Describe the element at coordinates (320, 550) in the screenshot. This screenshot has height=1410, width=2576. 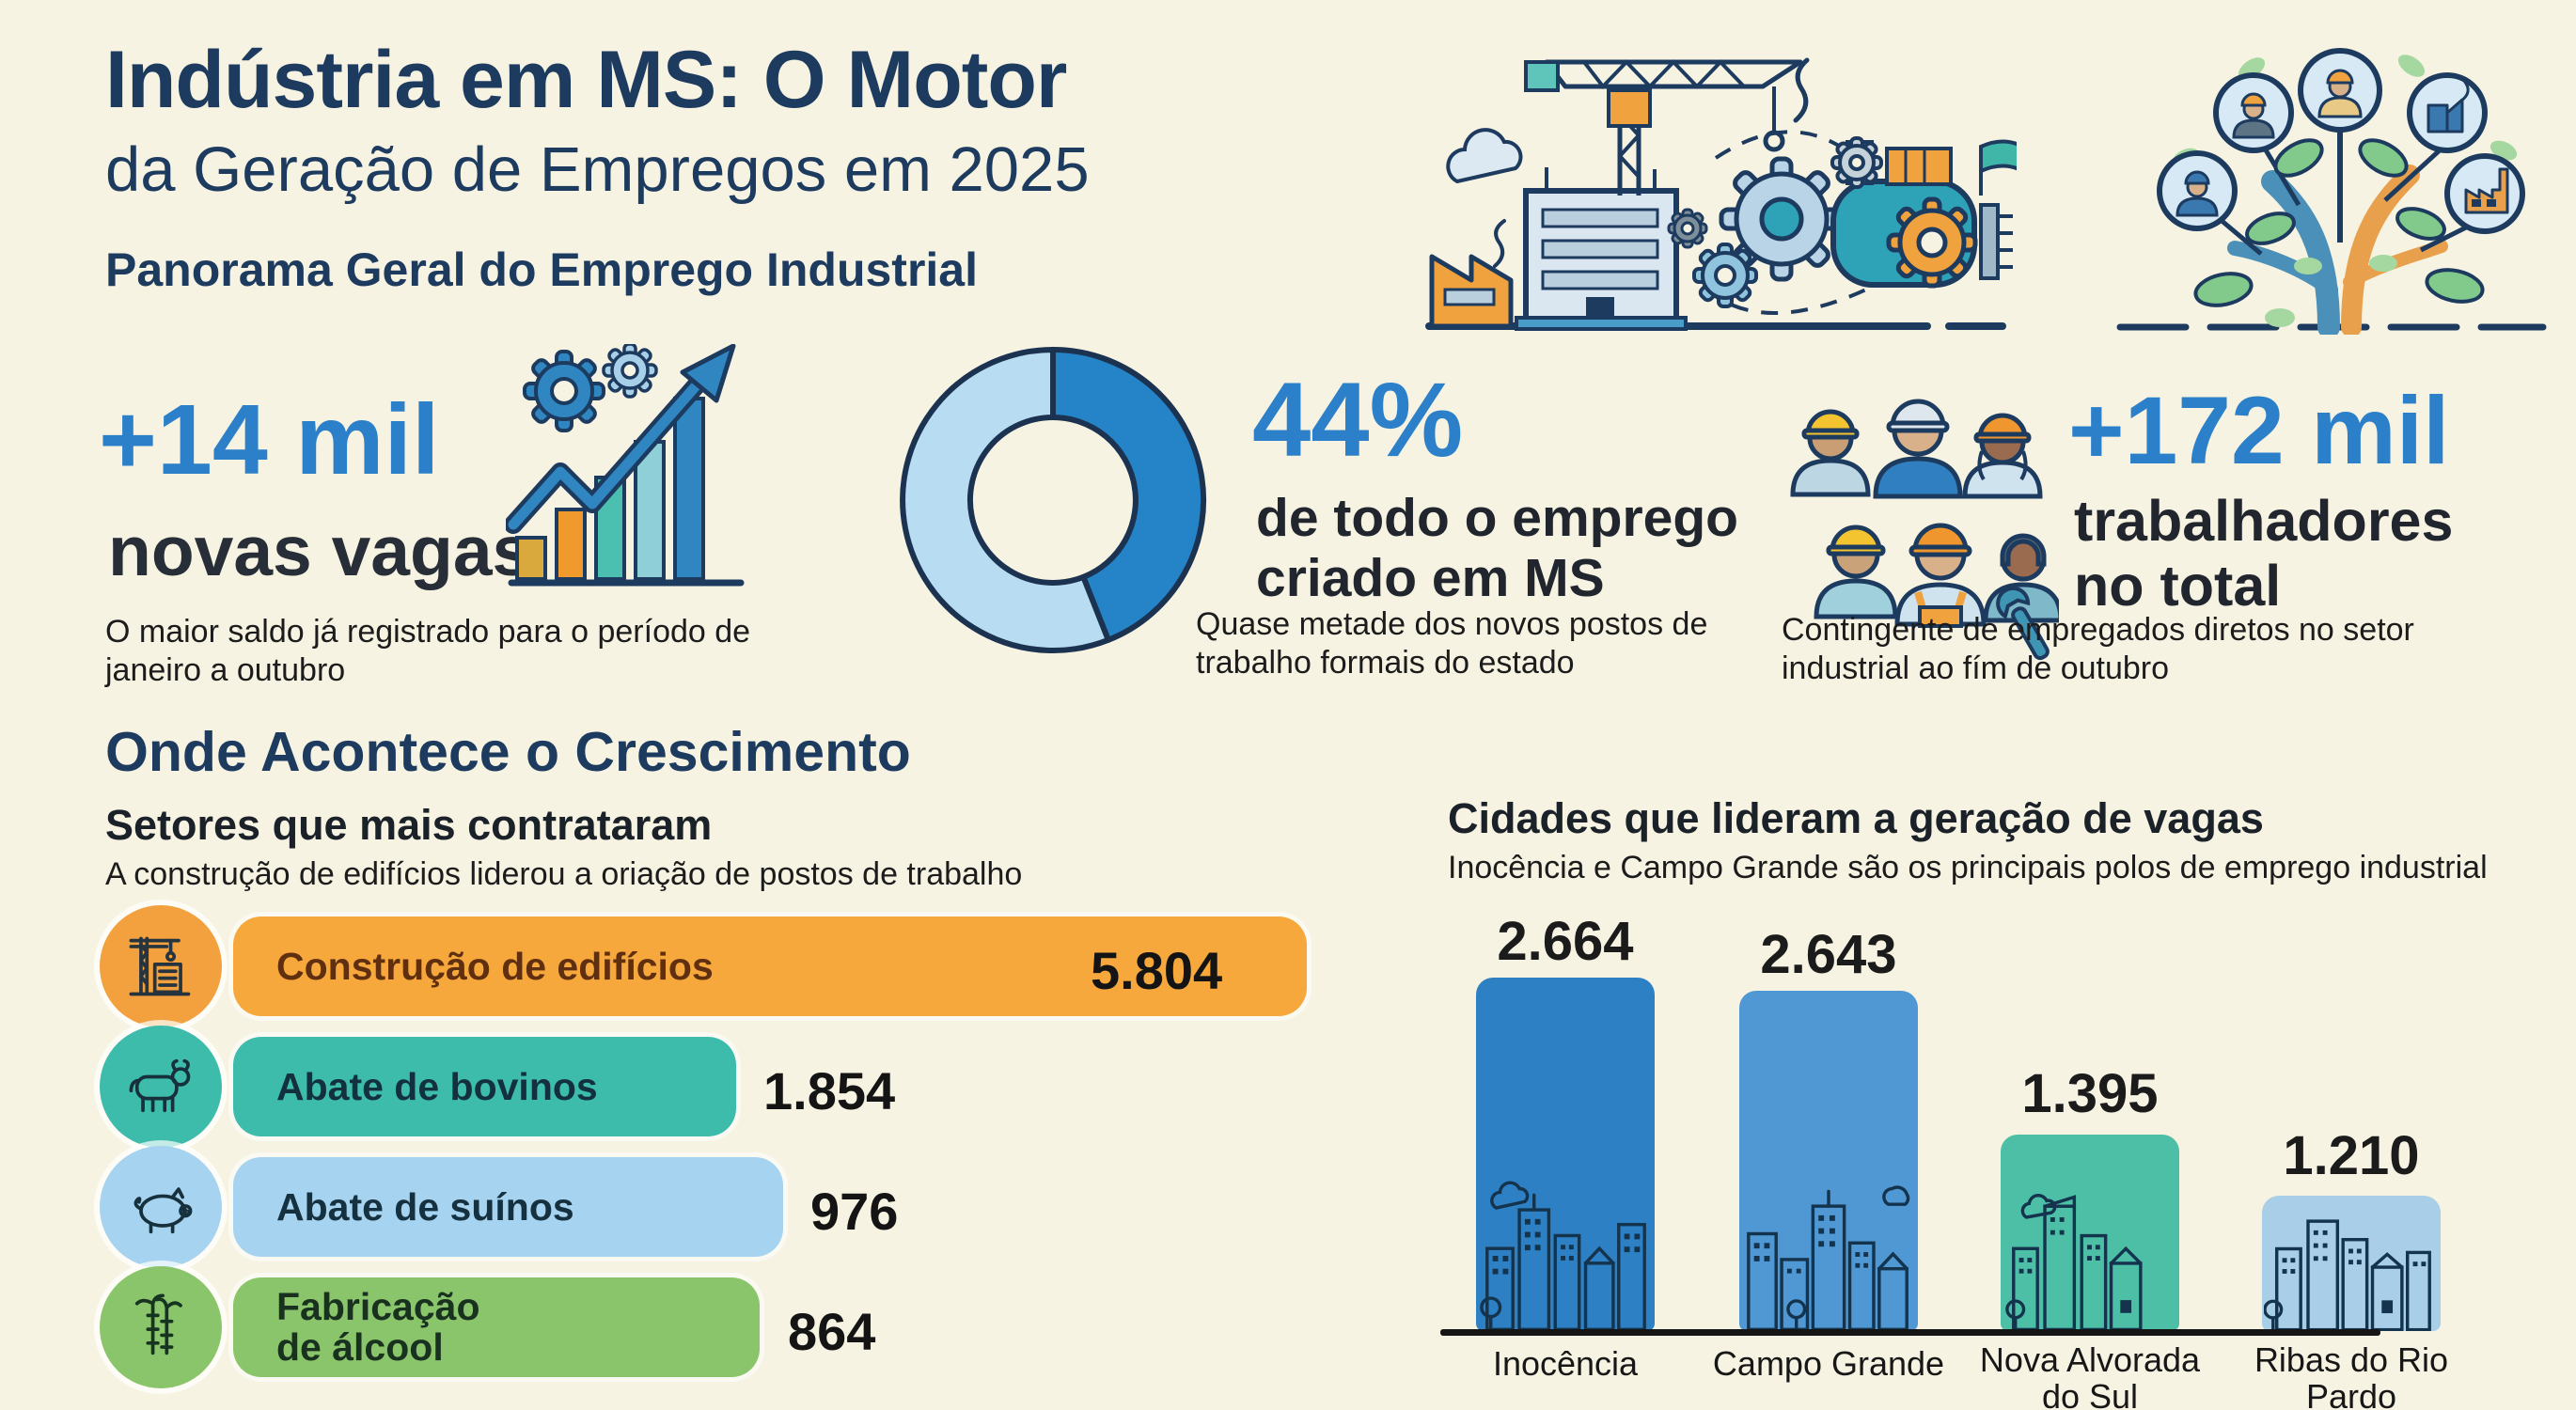
I see `stat-new-jobs-label: novas vagas` at that location.